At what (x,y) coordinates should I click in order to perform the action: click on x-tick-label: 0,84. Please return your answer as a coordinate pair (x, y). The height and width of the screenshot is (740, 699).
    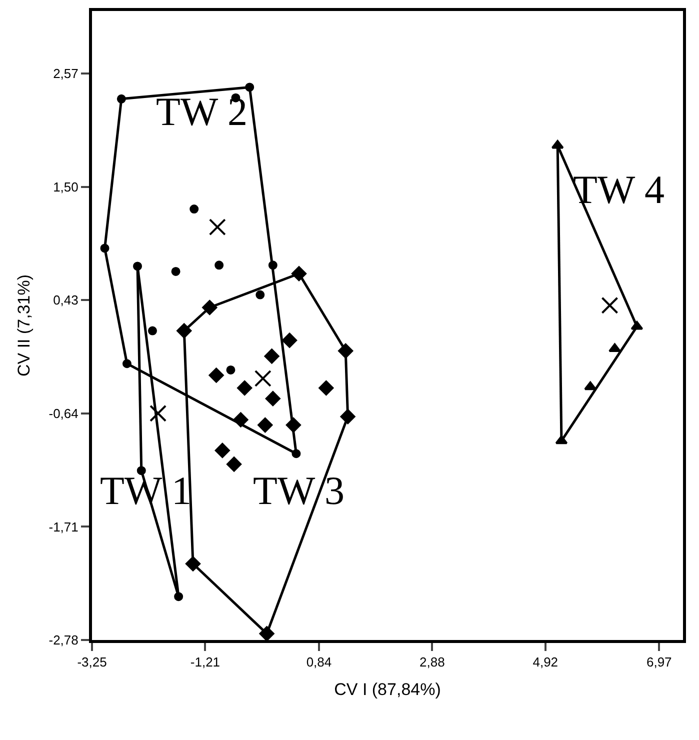
    Looking at the image, I should click on (319, 662).